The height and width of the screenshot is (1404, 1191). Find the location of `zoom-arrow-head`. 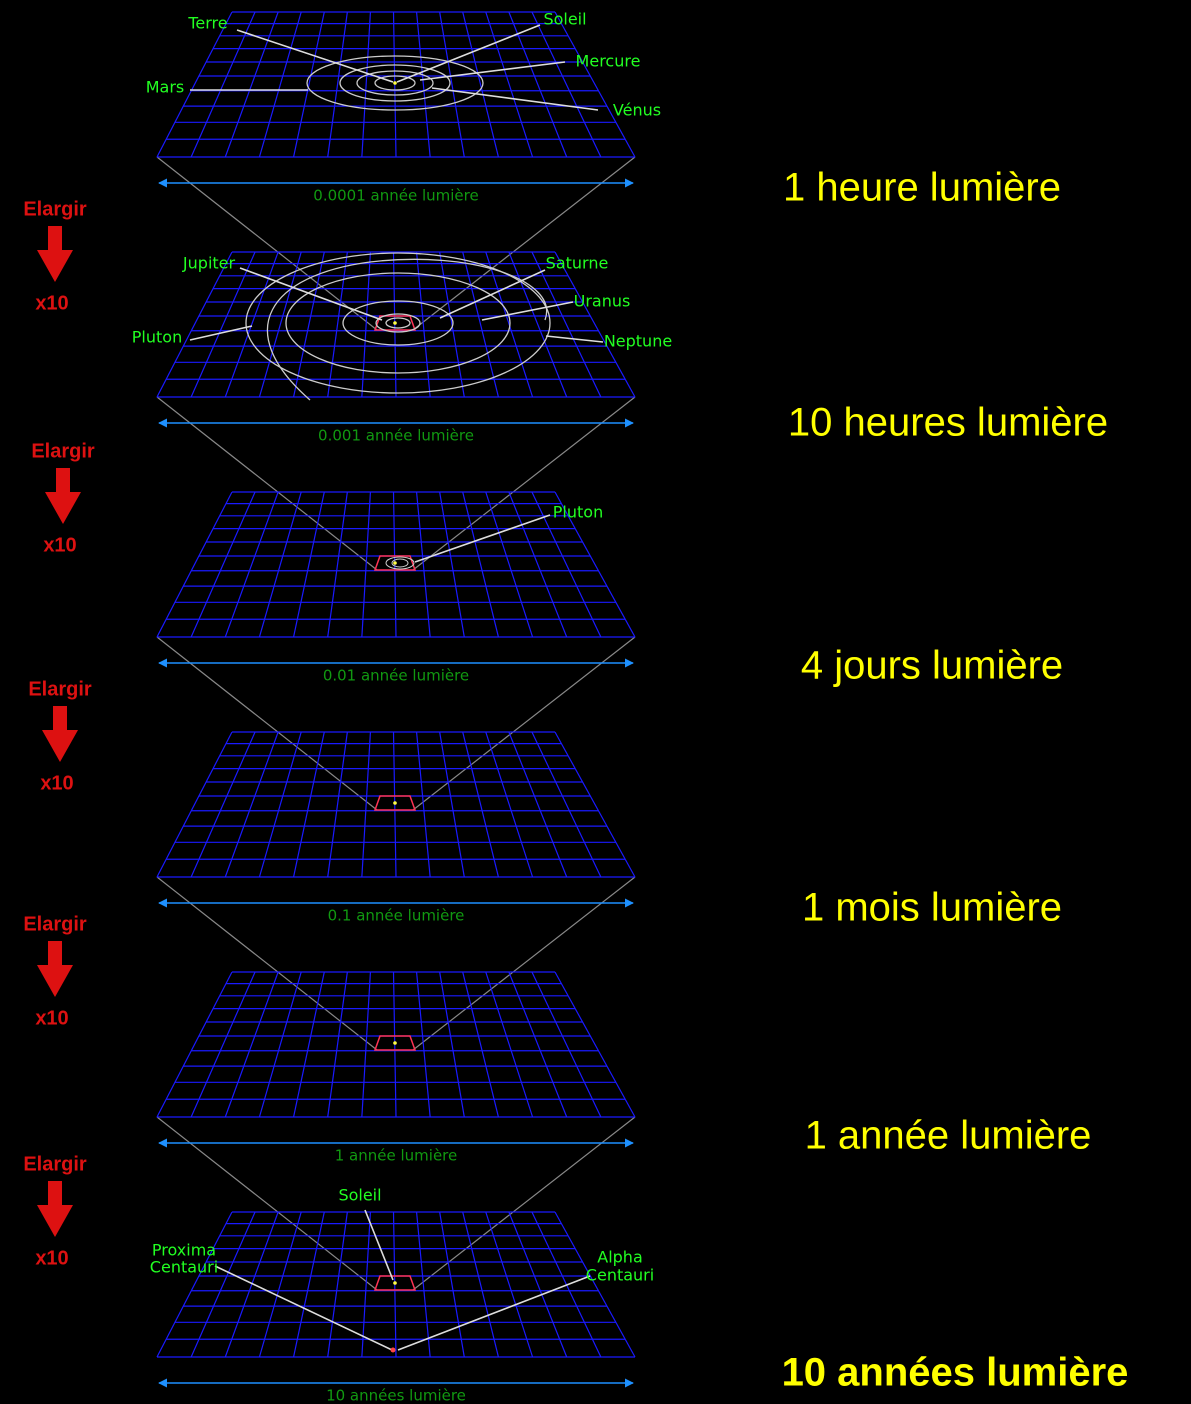

zoom-arrow-head is located at coordinates (63, 508).